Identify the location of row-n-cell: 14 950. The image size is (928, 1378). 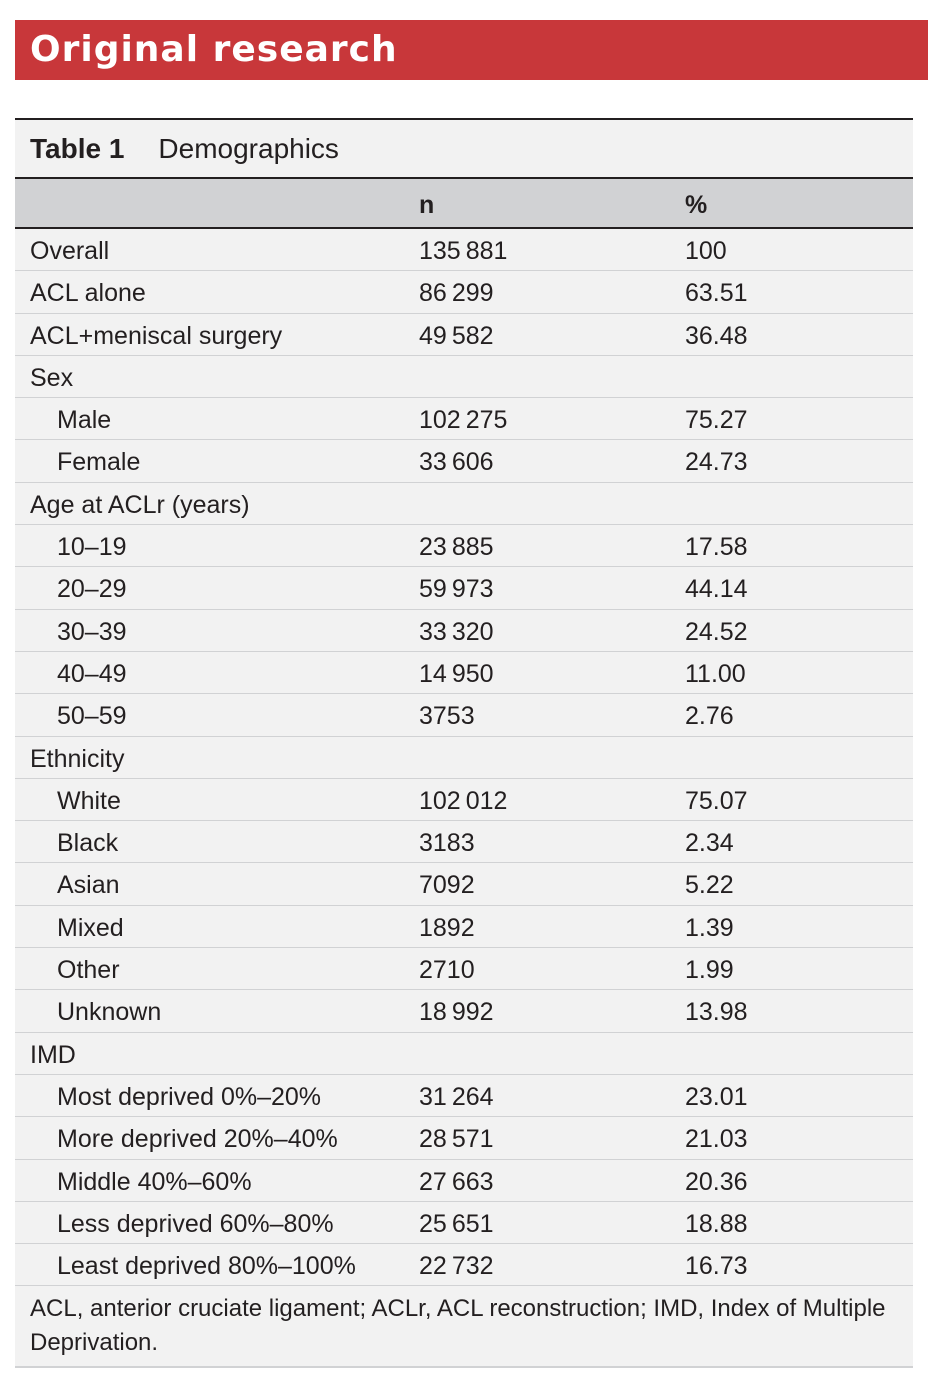
(456, 673).